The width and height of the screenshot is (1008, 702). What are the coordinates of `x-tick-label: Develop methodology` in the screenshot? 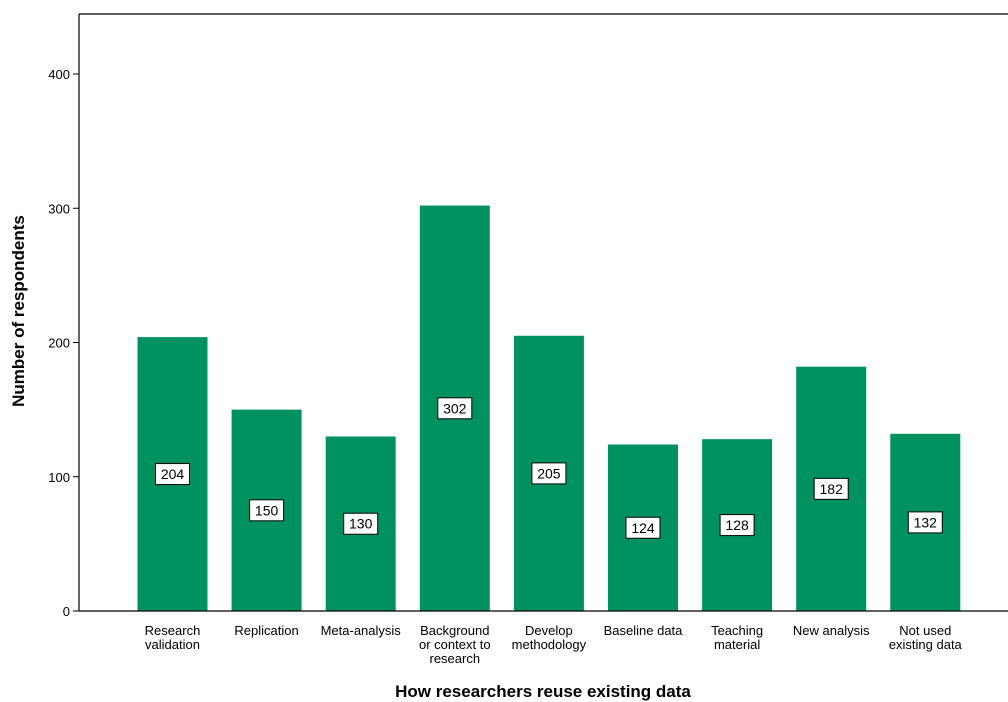 It's located at (549, 637).